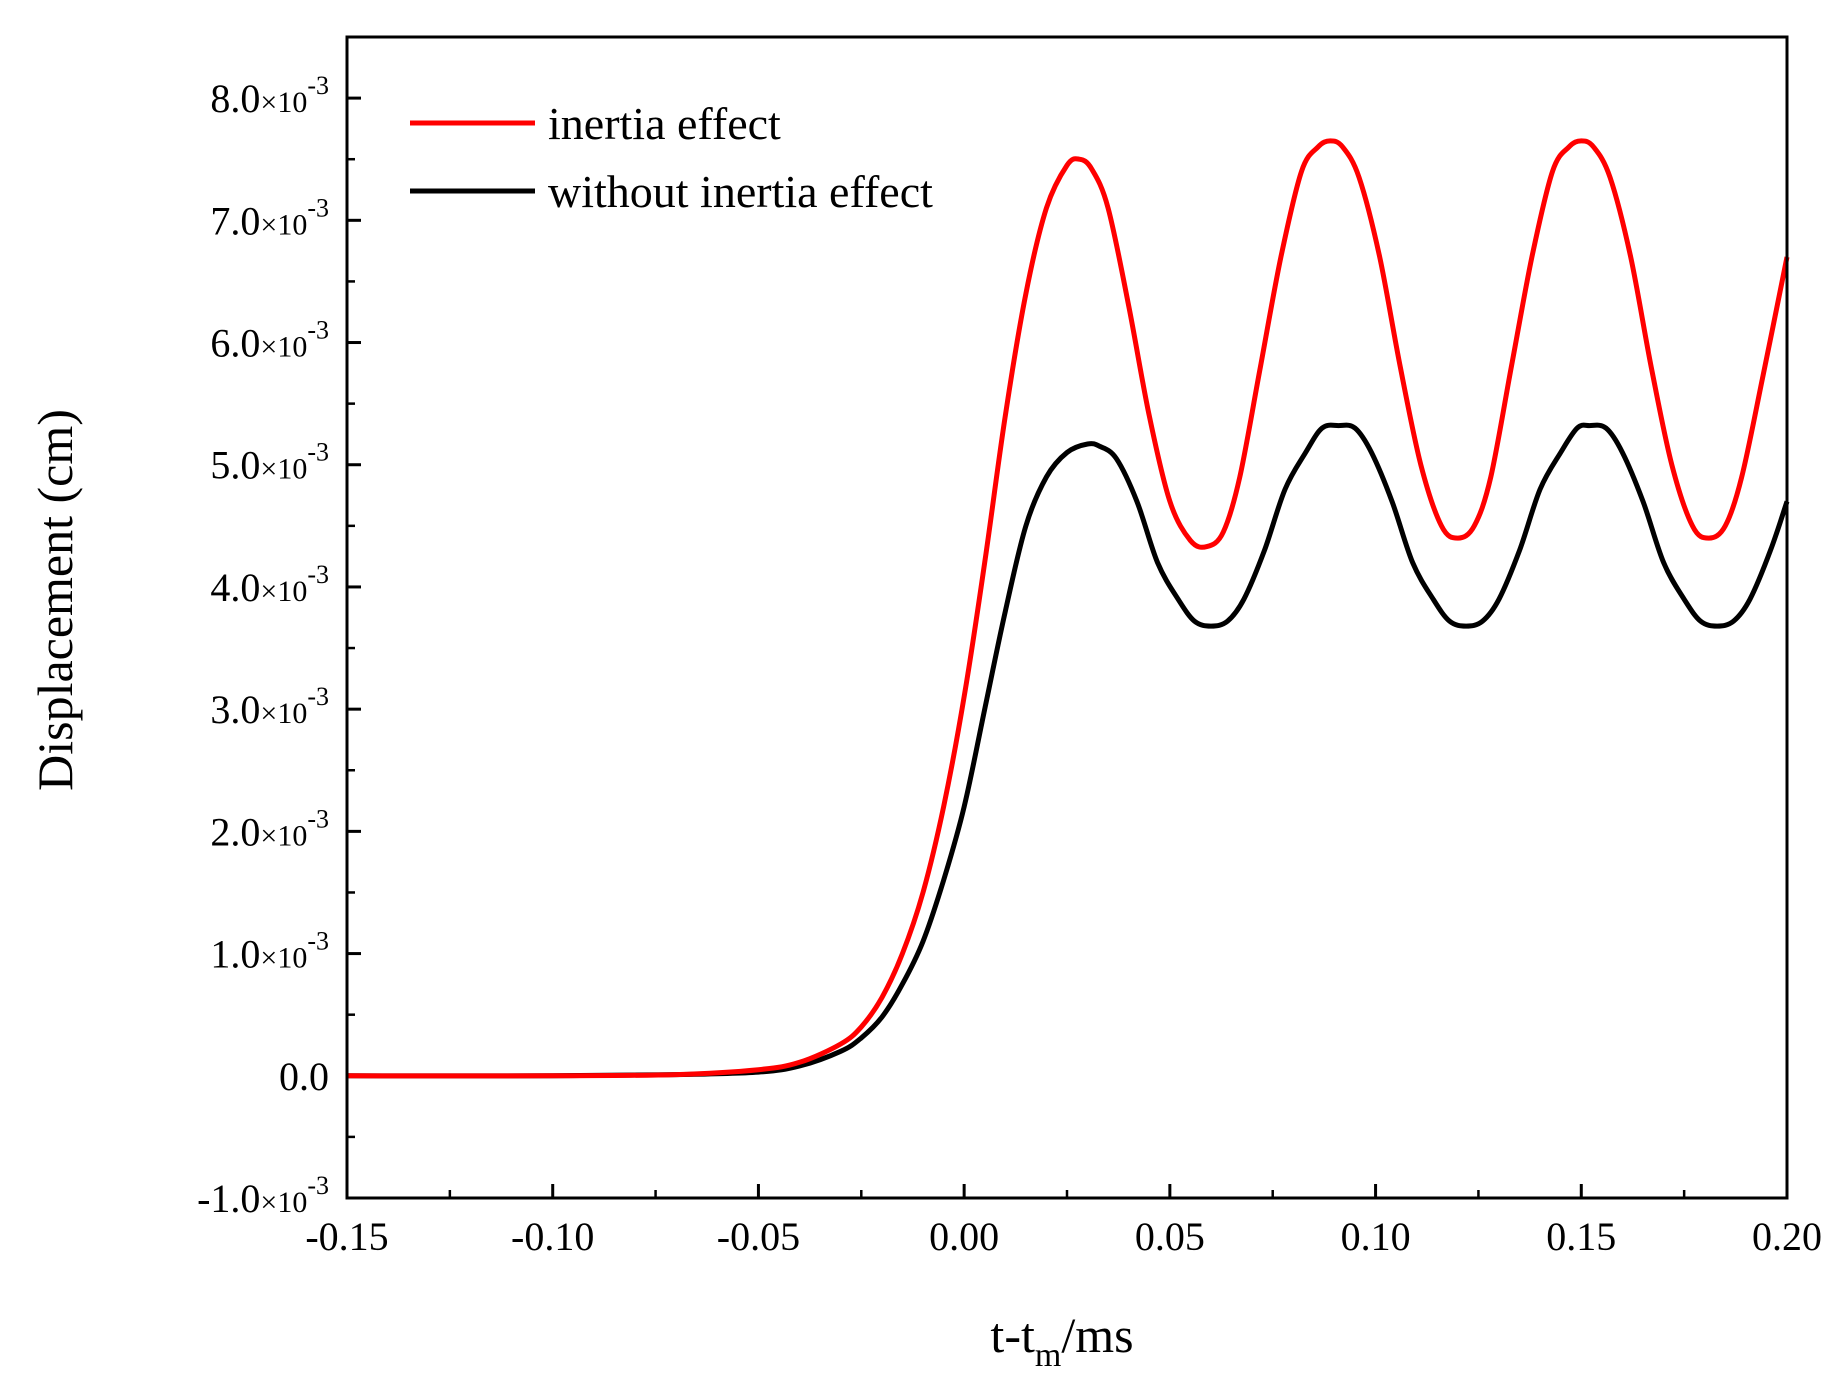  I want to click on y-tick-label: 3.0×10⁻³, so click(269, 707).